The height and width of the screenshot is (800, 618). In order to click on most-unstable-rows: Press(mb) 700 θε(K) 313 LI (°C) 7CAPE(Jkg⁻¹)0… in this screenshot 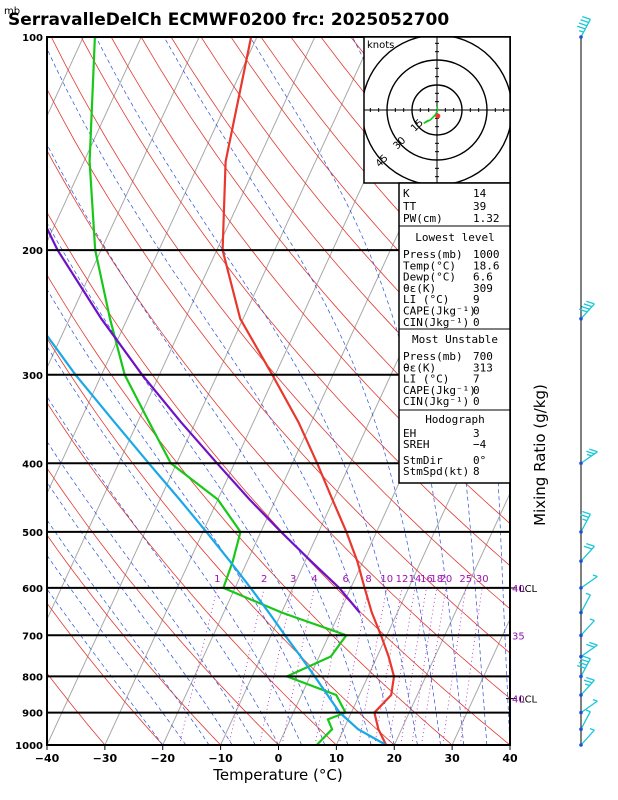, I will do `click(448, 379)`.